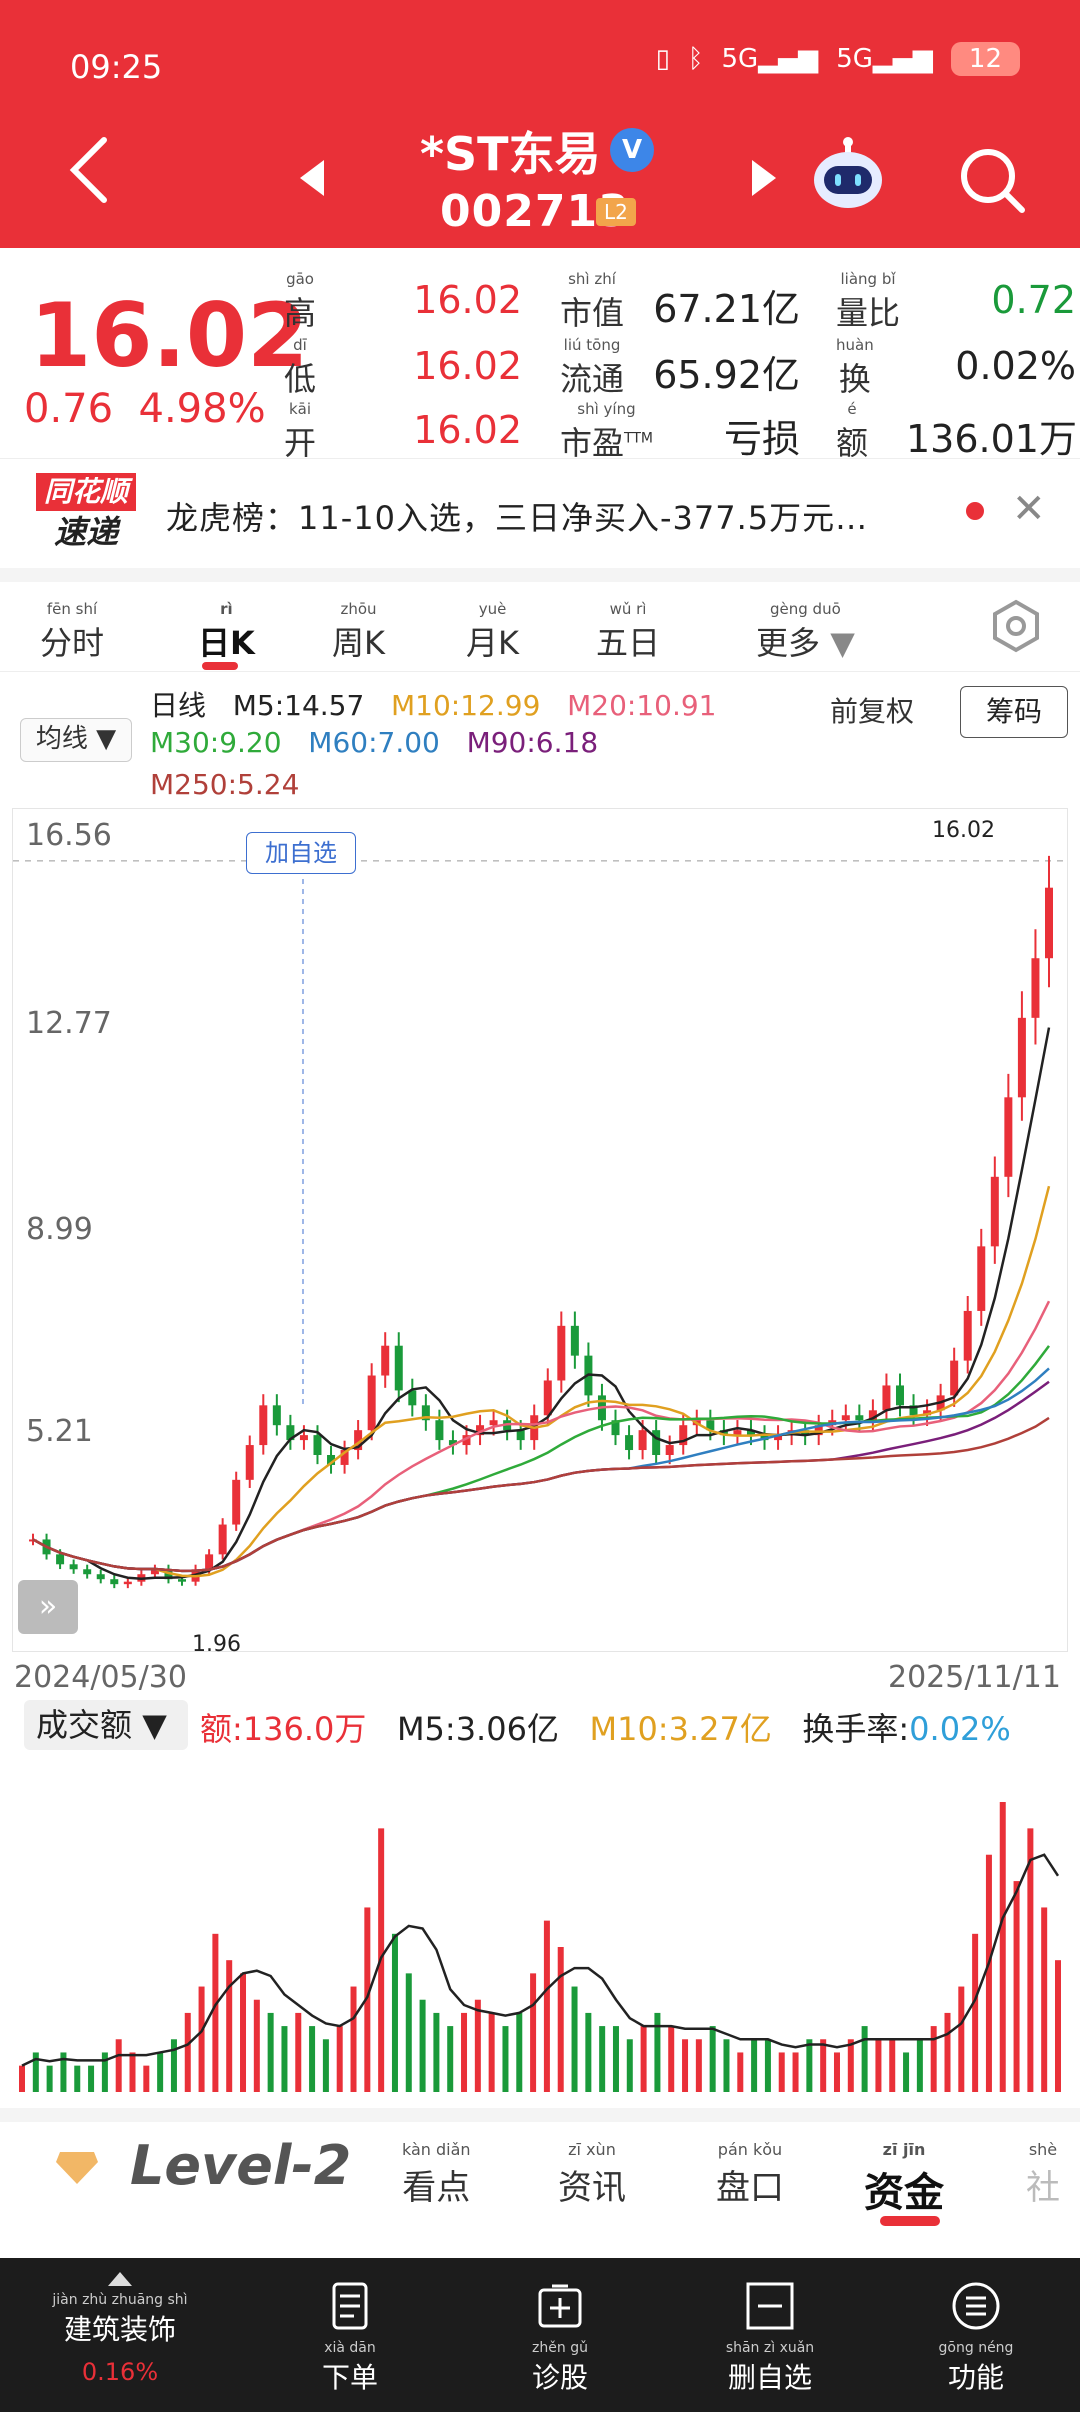  Describe the element at coordinates (848, 174) in the screenshot. I see `robot-assistant-icon` at that location.